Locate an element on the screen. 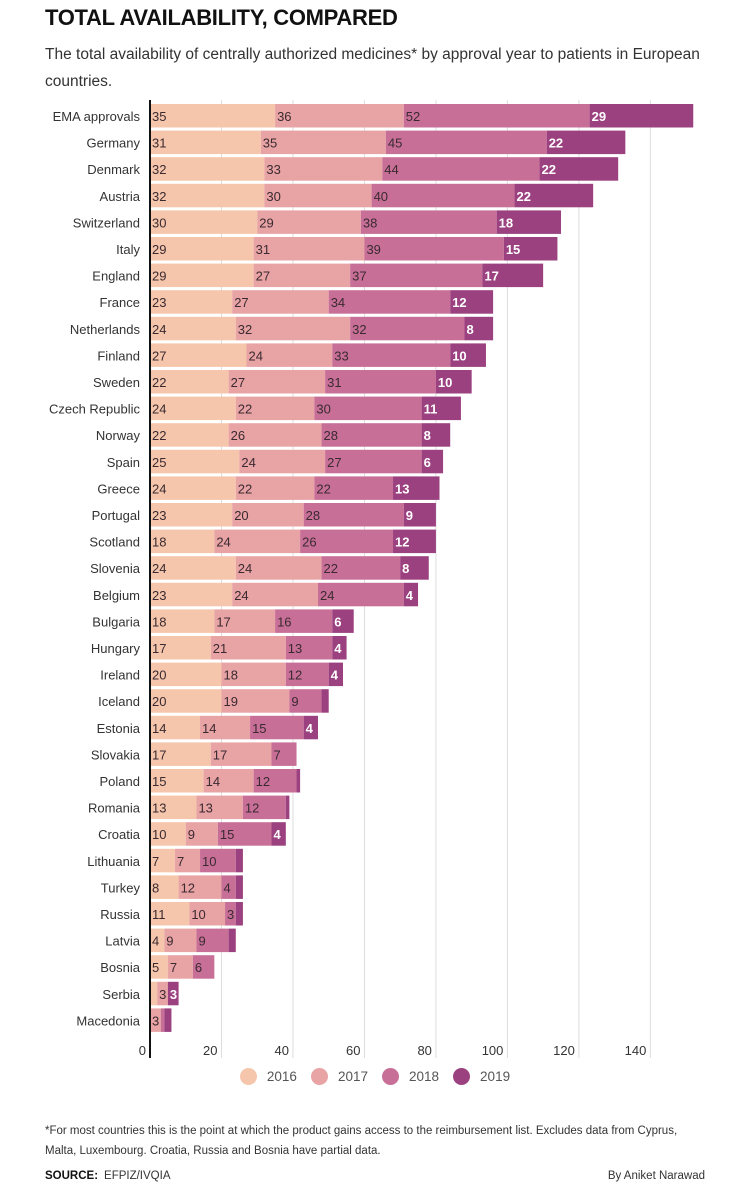 The image size is (750, 1196). bar-value-label: 12 is located at coordinates (459, 302).